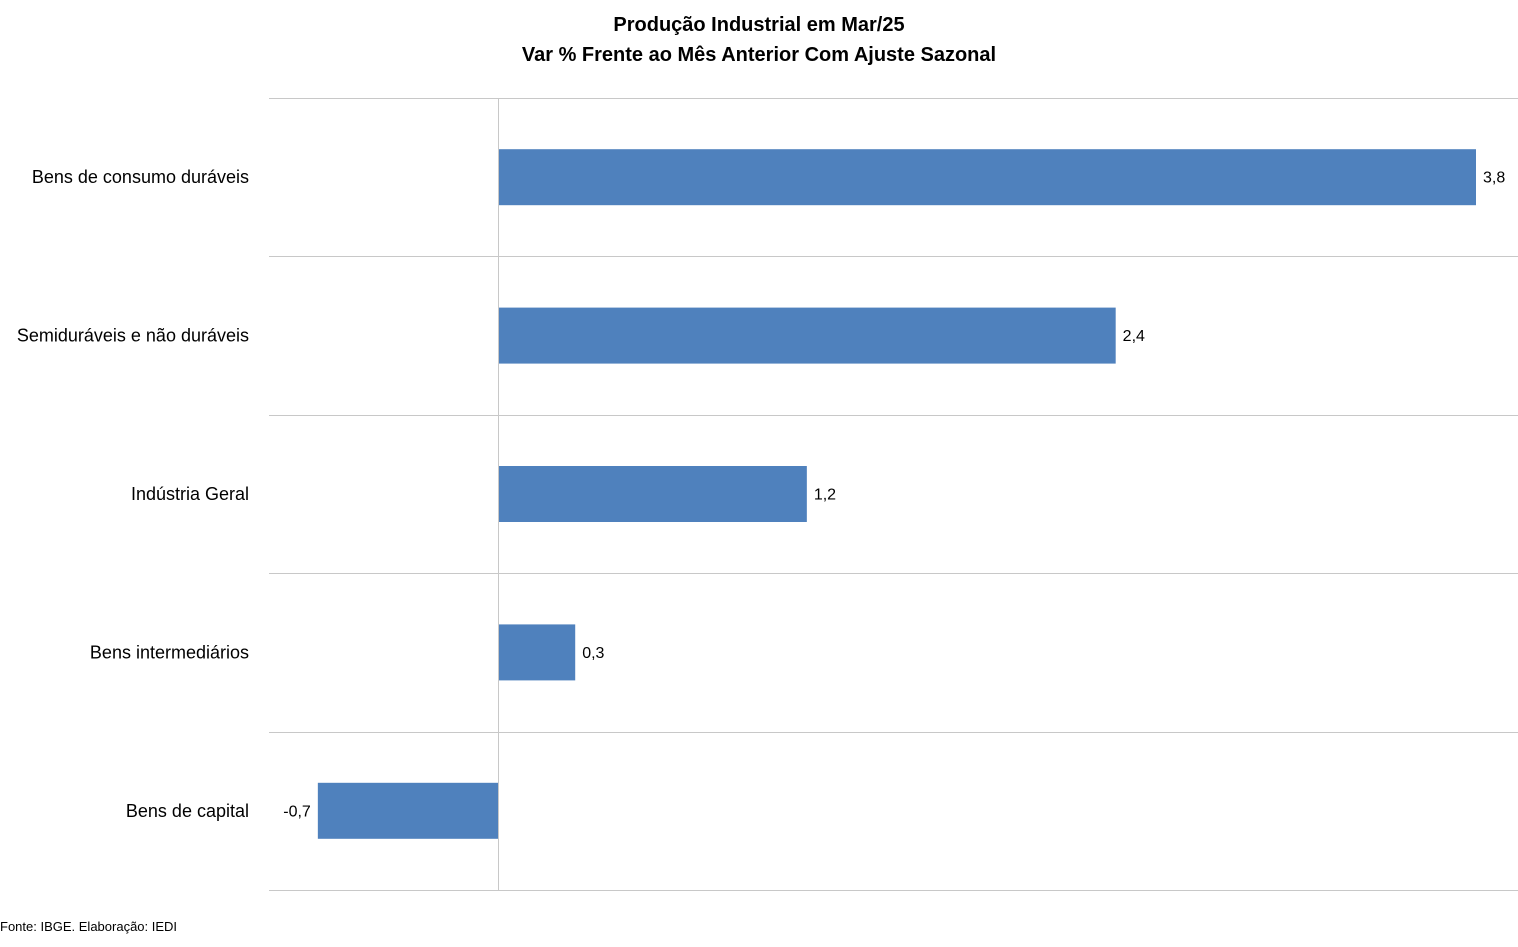 This screenshot has height=947, width=1518. What do you see at coordinates (825, 495) in the screenshot?
I see `data-label: 1,2` at bounding box center [825, 495].